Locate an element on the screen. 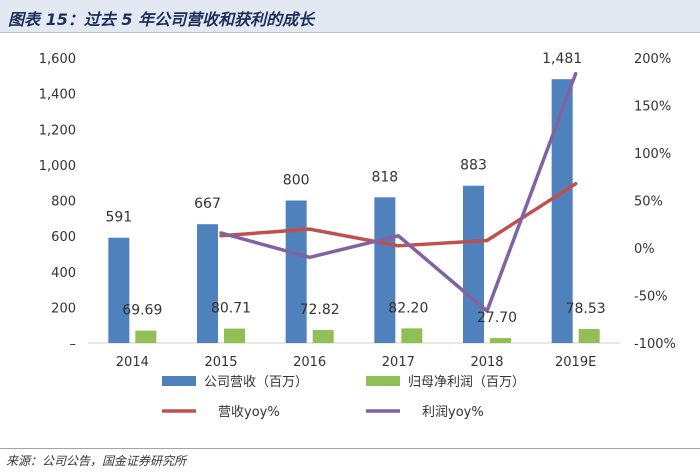 The image size is (700, 473). right-tick-label: -100% is located at coordinates (655, 344).